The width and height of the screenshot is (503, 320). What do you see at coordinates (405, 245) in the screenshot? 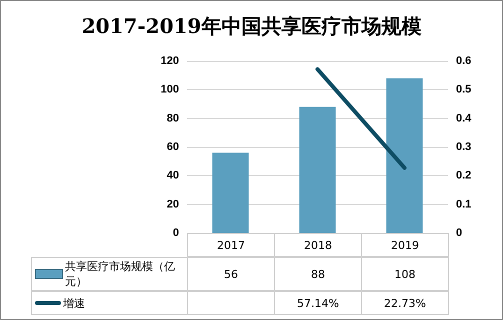
I see `x-tick-label: 2019` at bounding box center [405, 245].